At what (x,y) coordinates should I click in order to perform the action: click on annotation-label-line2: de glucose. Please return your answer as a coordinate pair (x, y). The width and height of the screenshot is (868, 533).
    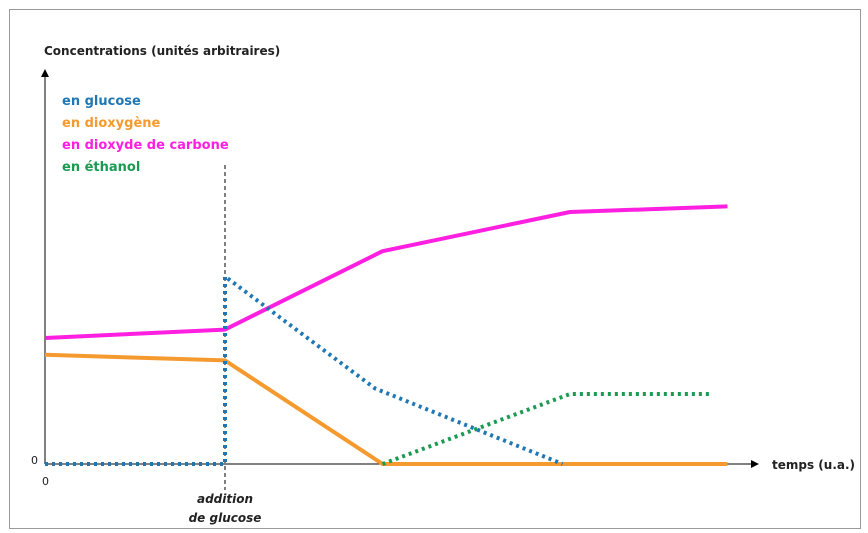
    Looking at the image, I should click on (225, 518).